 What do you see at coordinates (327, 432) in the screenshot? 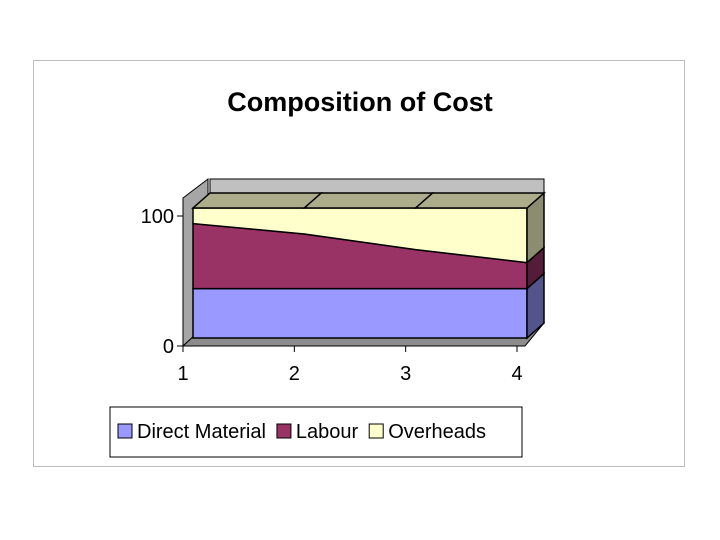
I see `legend-label-labour: Labour` at bounding box center [327, 432].